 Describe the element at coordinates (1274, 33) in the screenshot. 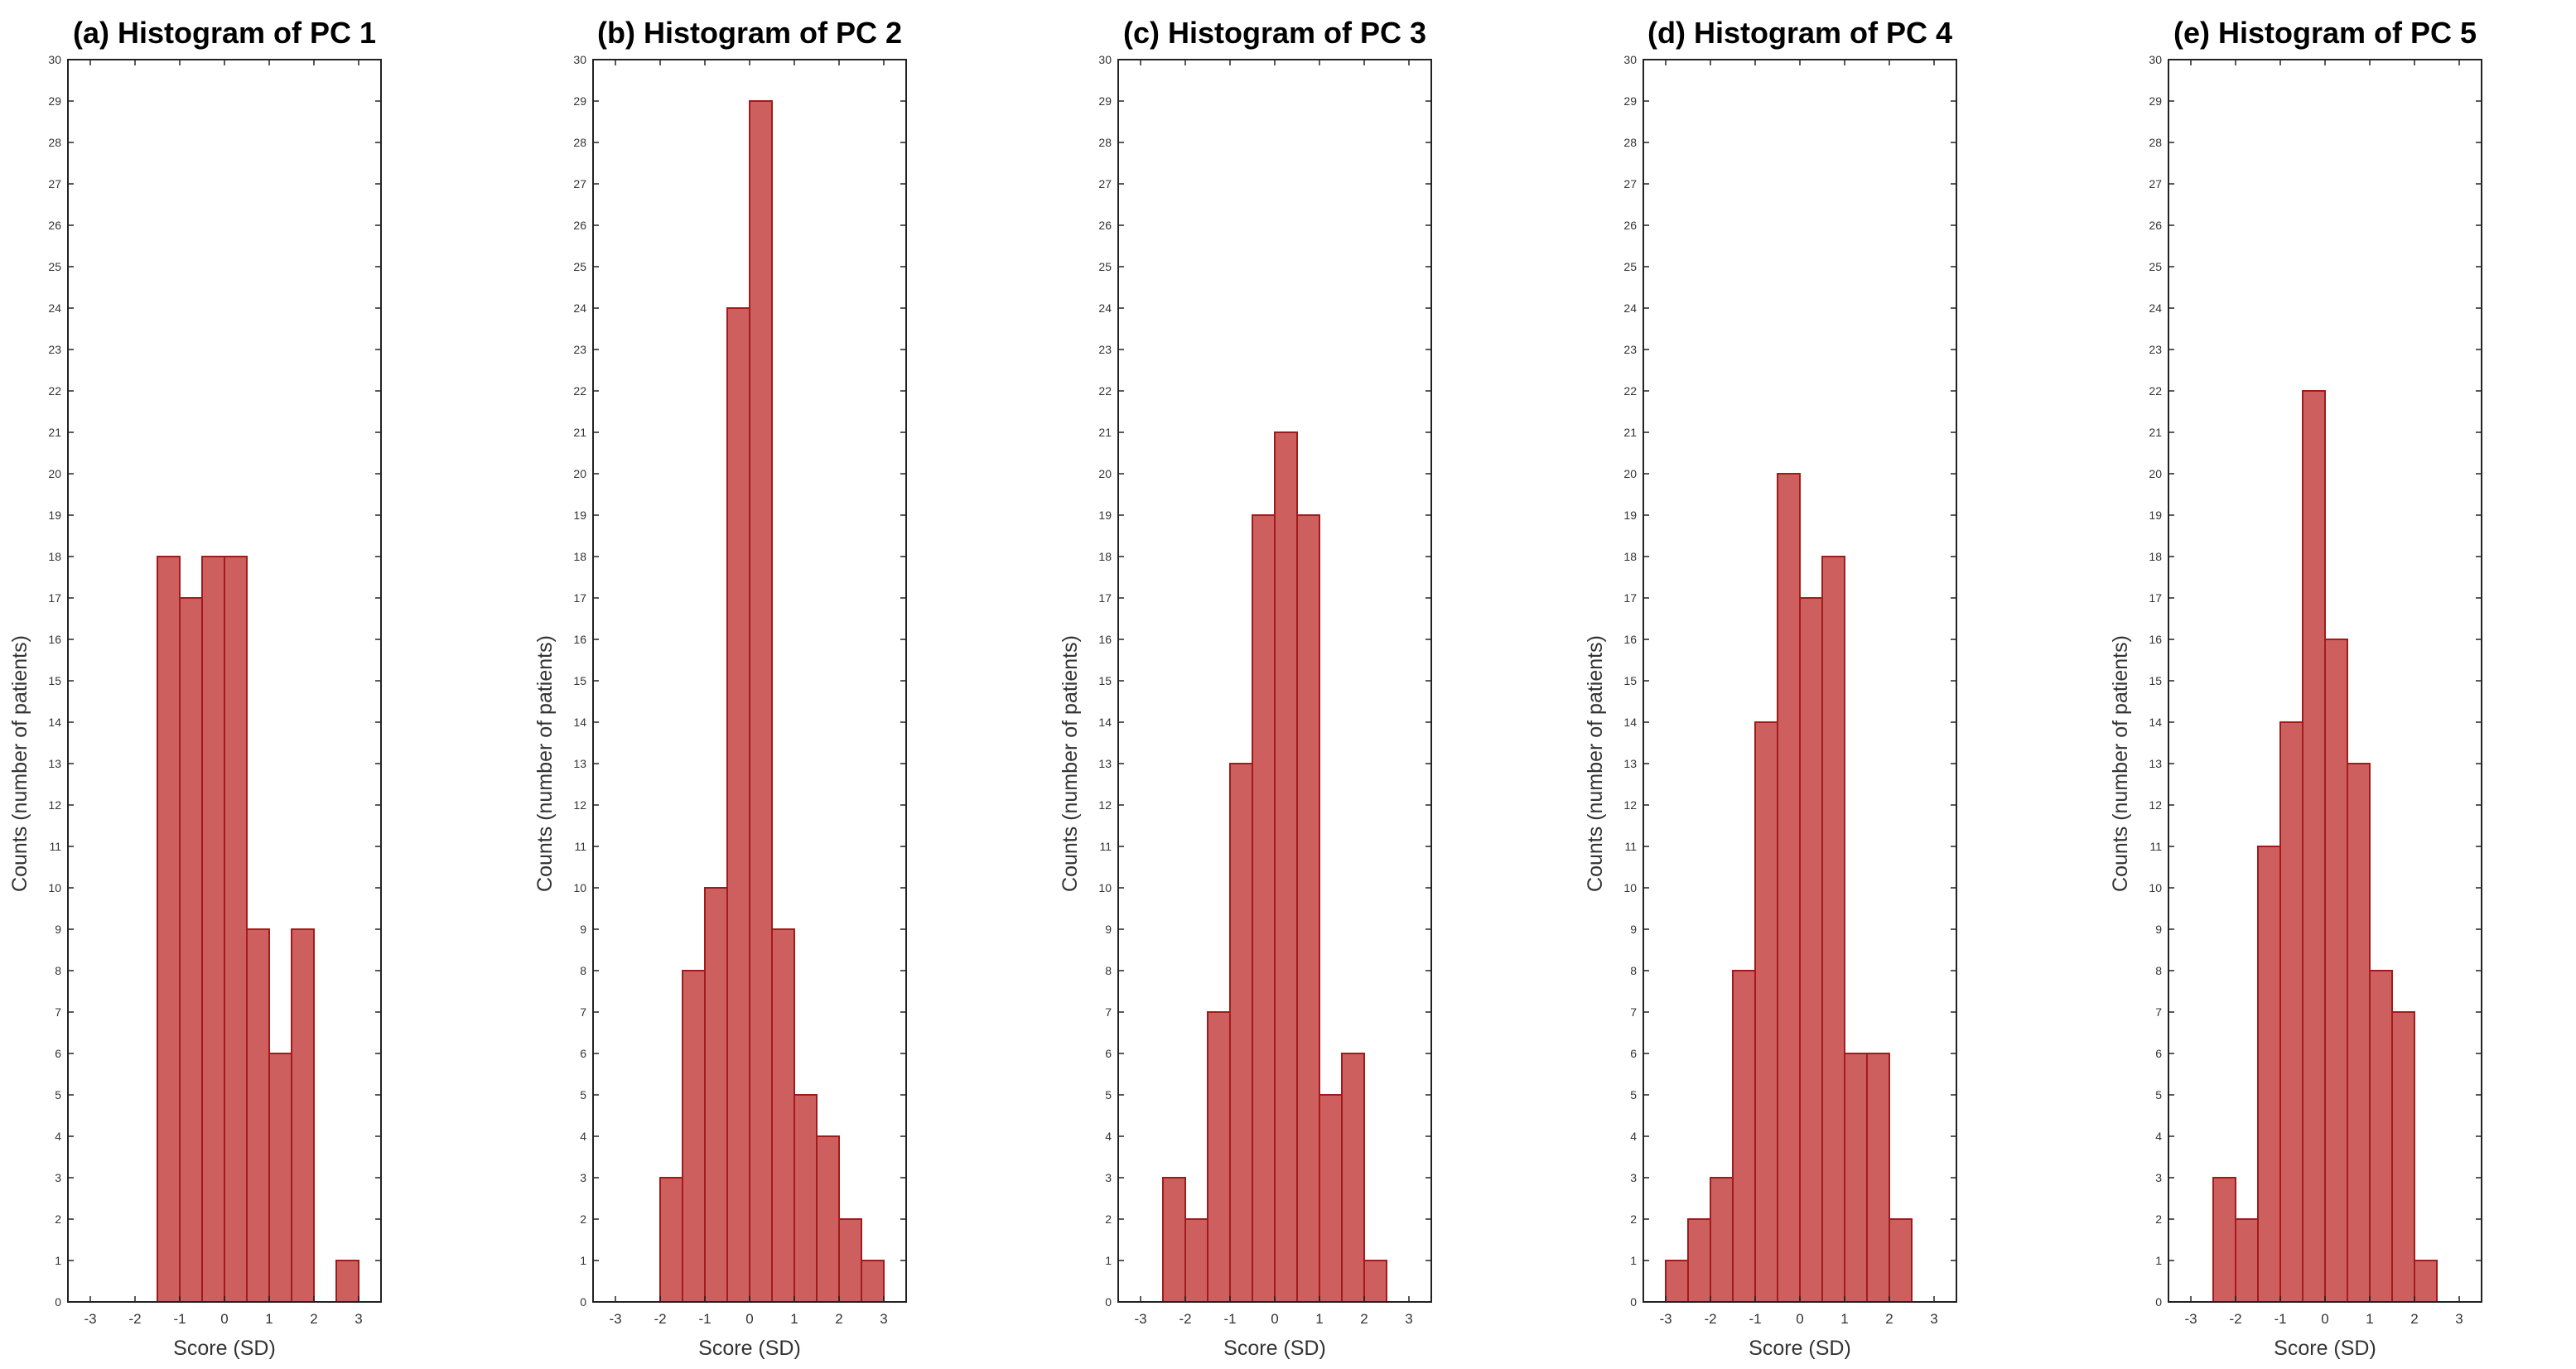

I see `panel-title: (c) Histogram of PC 3` at that location.